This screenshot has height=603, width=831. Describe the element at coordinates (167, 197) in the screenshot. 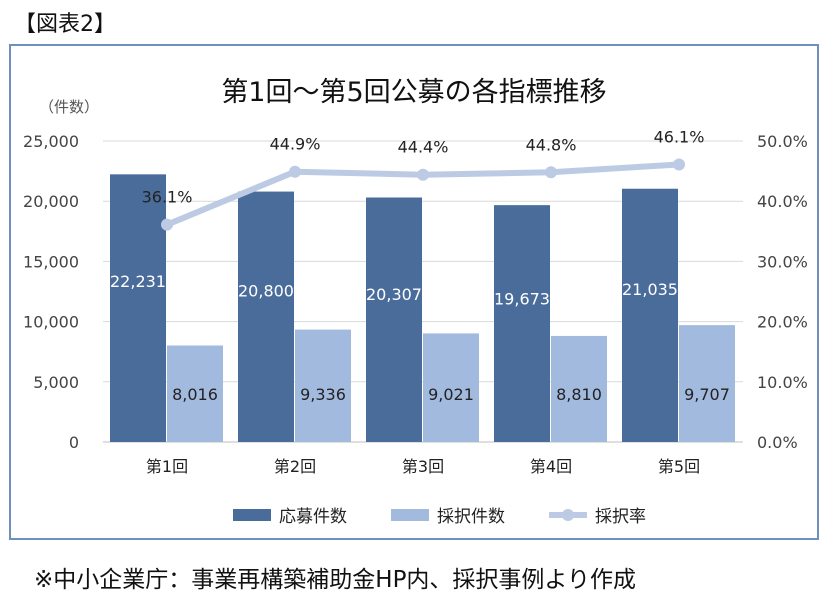

I see `line-value-label: 36.1%` at that location.